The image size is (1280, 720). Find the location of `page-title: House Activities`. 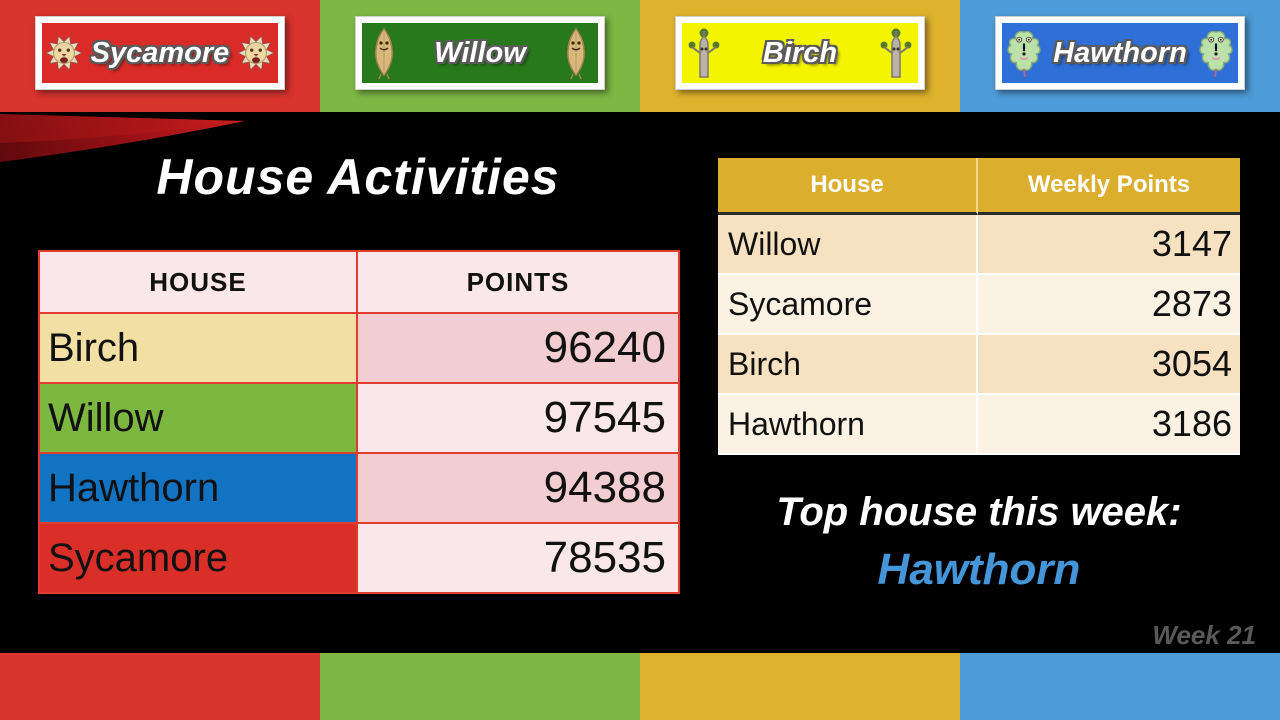

page-title: House Activities is located at coordinates (358, 177).